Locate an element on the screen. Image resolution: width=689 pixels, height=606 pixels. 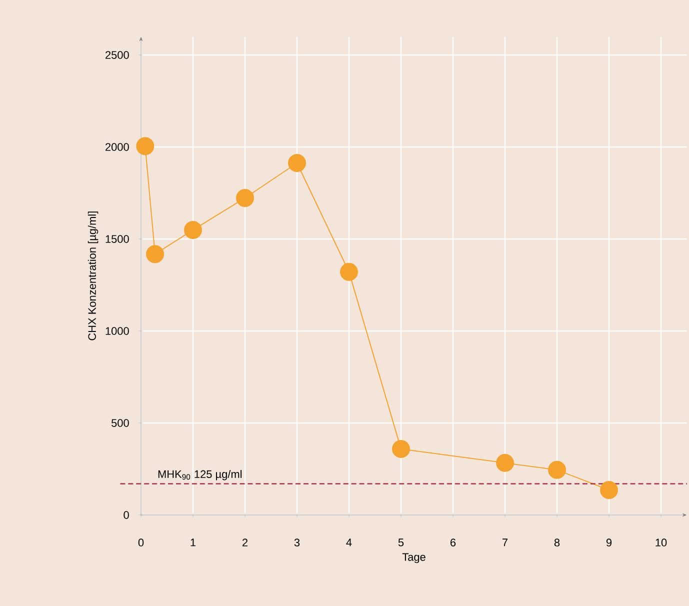
x-tick-label: 4 is located at coordinates (349, 542).